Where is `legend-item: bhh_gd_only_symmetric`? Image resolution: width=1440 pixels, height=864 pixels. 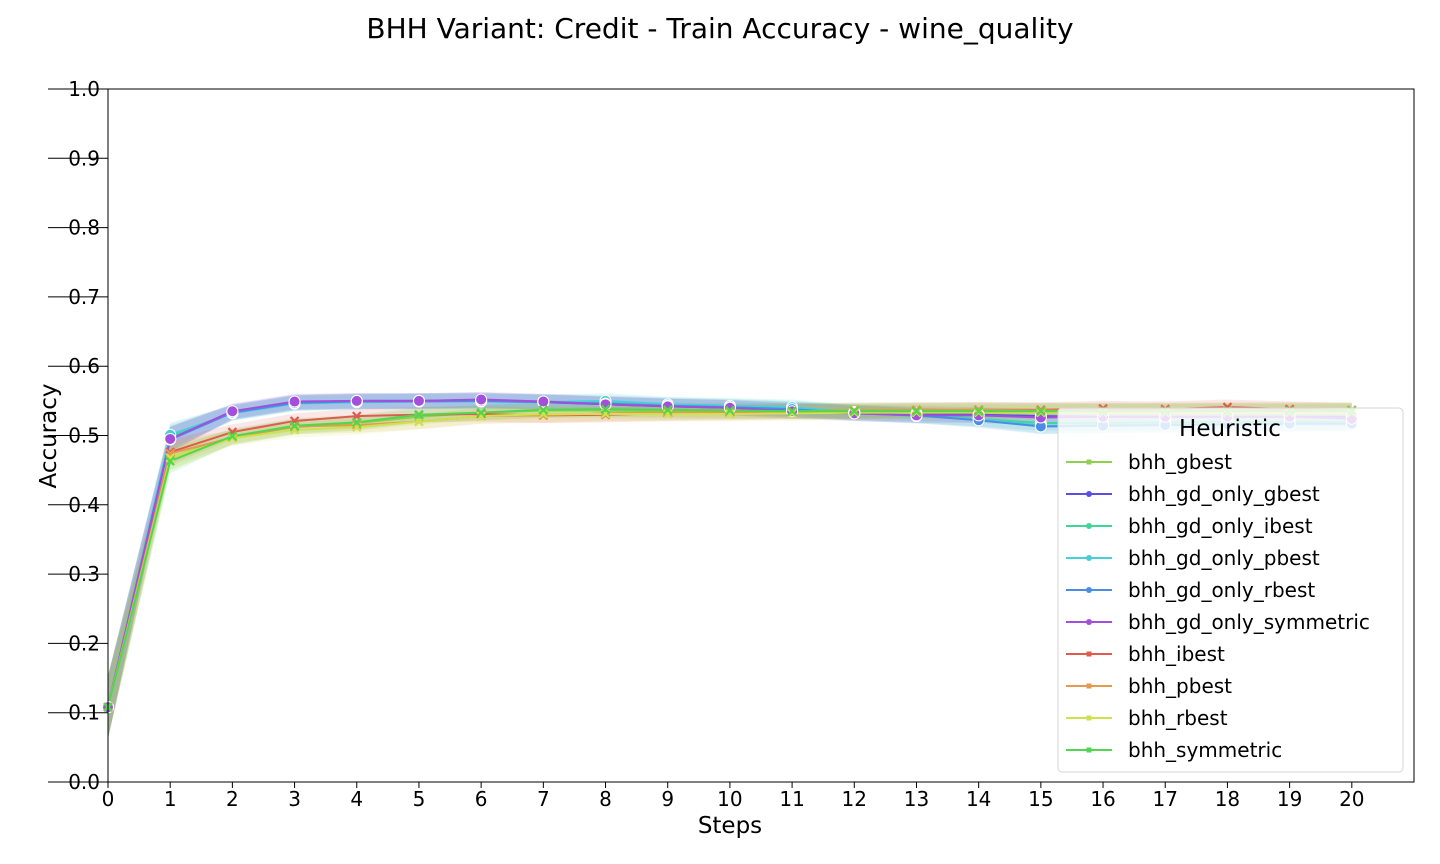
legend-item: bhh_gd_only_symmetric is located at coordinates (1218, 622).